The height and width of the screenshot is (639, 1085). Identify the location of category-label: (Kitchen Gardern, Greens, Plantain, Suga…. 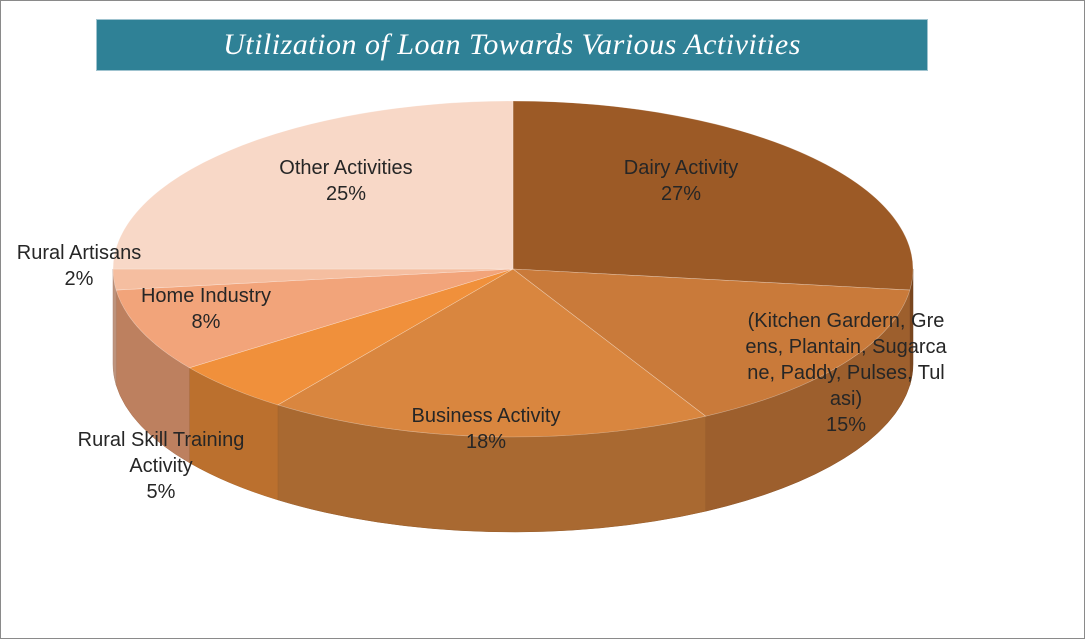
(846, 360).